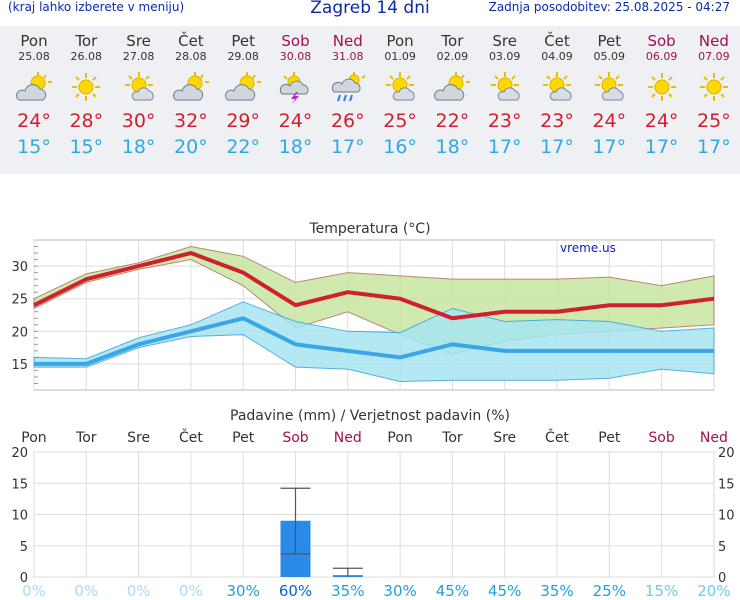  Describe the element at coordinates (19, 516) in the screenshot. I see `y-tick-label-left: 10` at that location.